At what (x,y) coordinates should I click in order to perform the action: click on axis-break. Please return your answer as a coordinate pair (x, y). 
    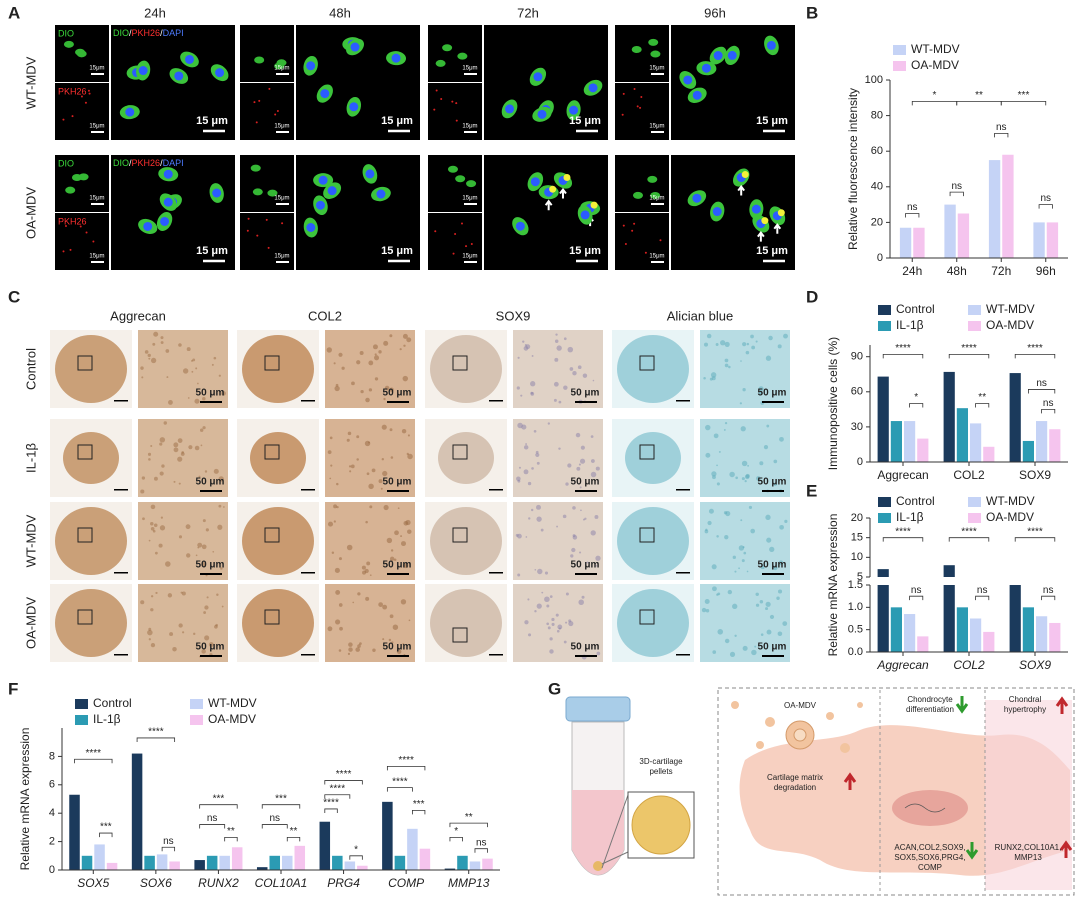
    Looking at the image, I should click on (967, 581).